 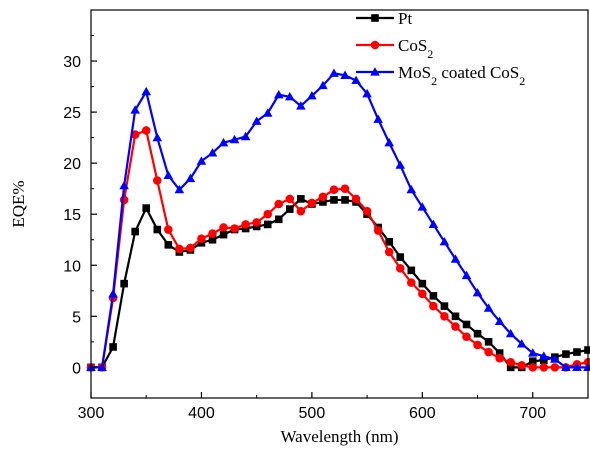 What do you see at coordinates (72, 164) in the screenshot?
I see `y-tick-label: 20` at bounding box center [72, 164].